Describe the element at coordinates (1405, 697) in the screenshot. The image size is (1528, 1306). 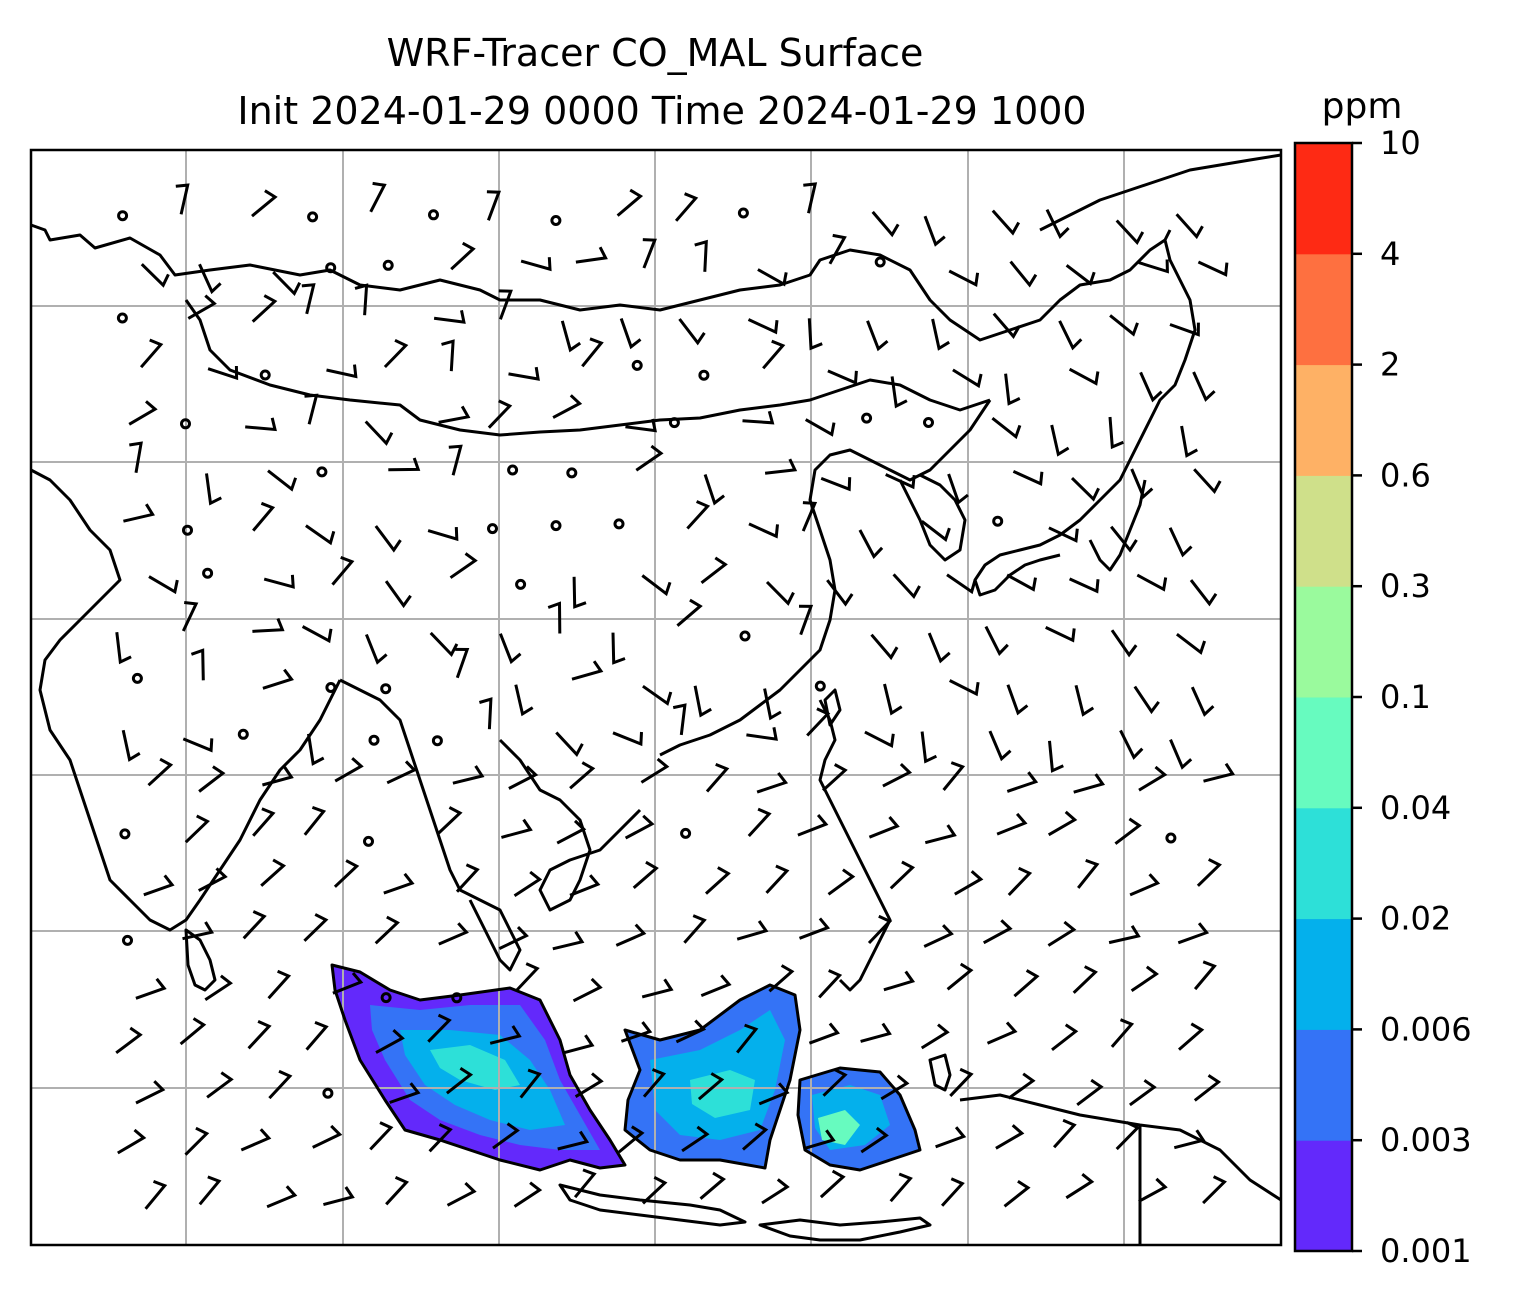
I see `colorbar-tick-label: 0.1` at that location.